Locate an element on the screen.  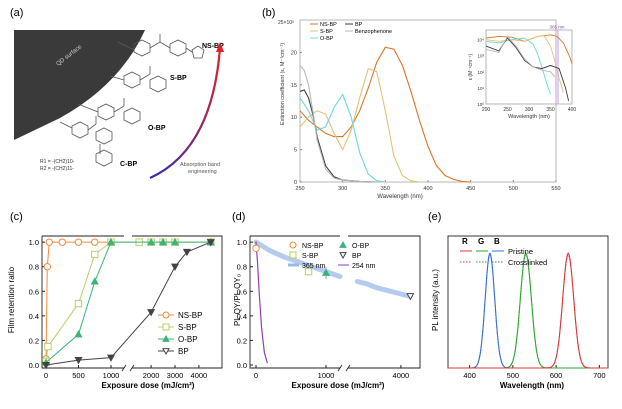
pl-curve-crosslinked-blue is located at coordinates (528, 311).